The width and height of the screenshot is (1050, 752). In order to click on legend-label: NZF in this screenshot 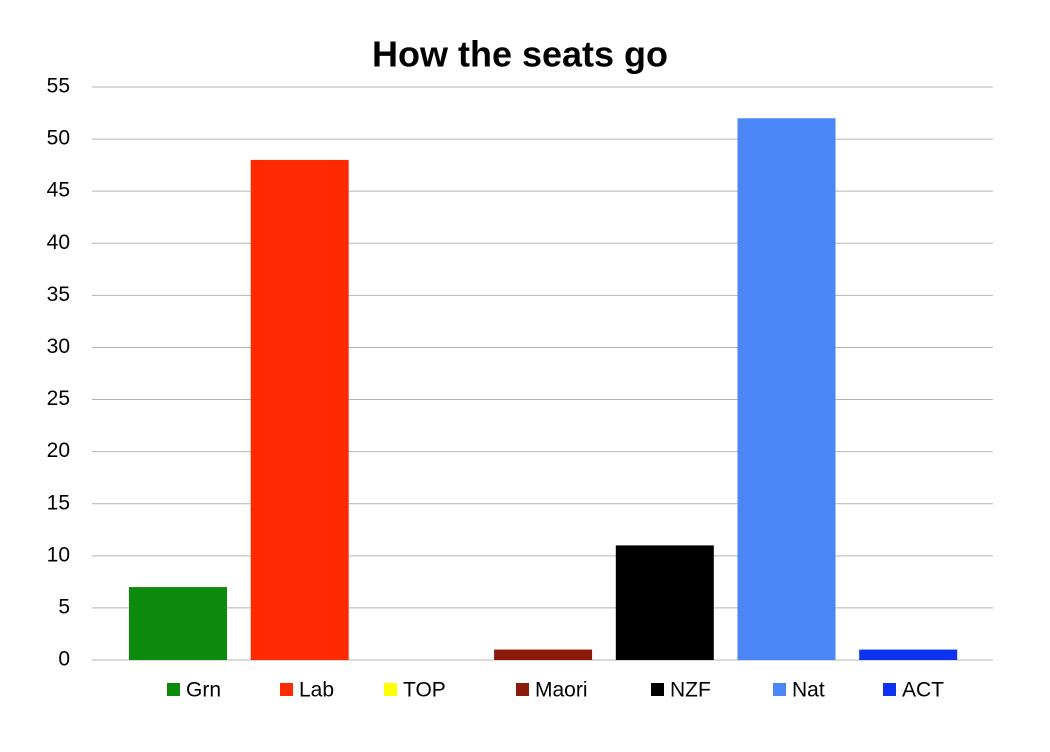, I will do `click(690, 690)`.